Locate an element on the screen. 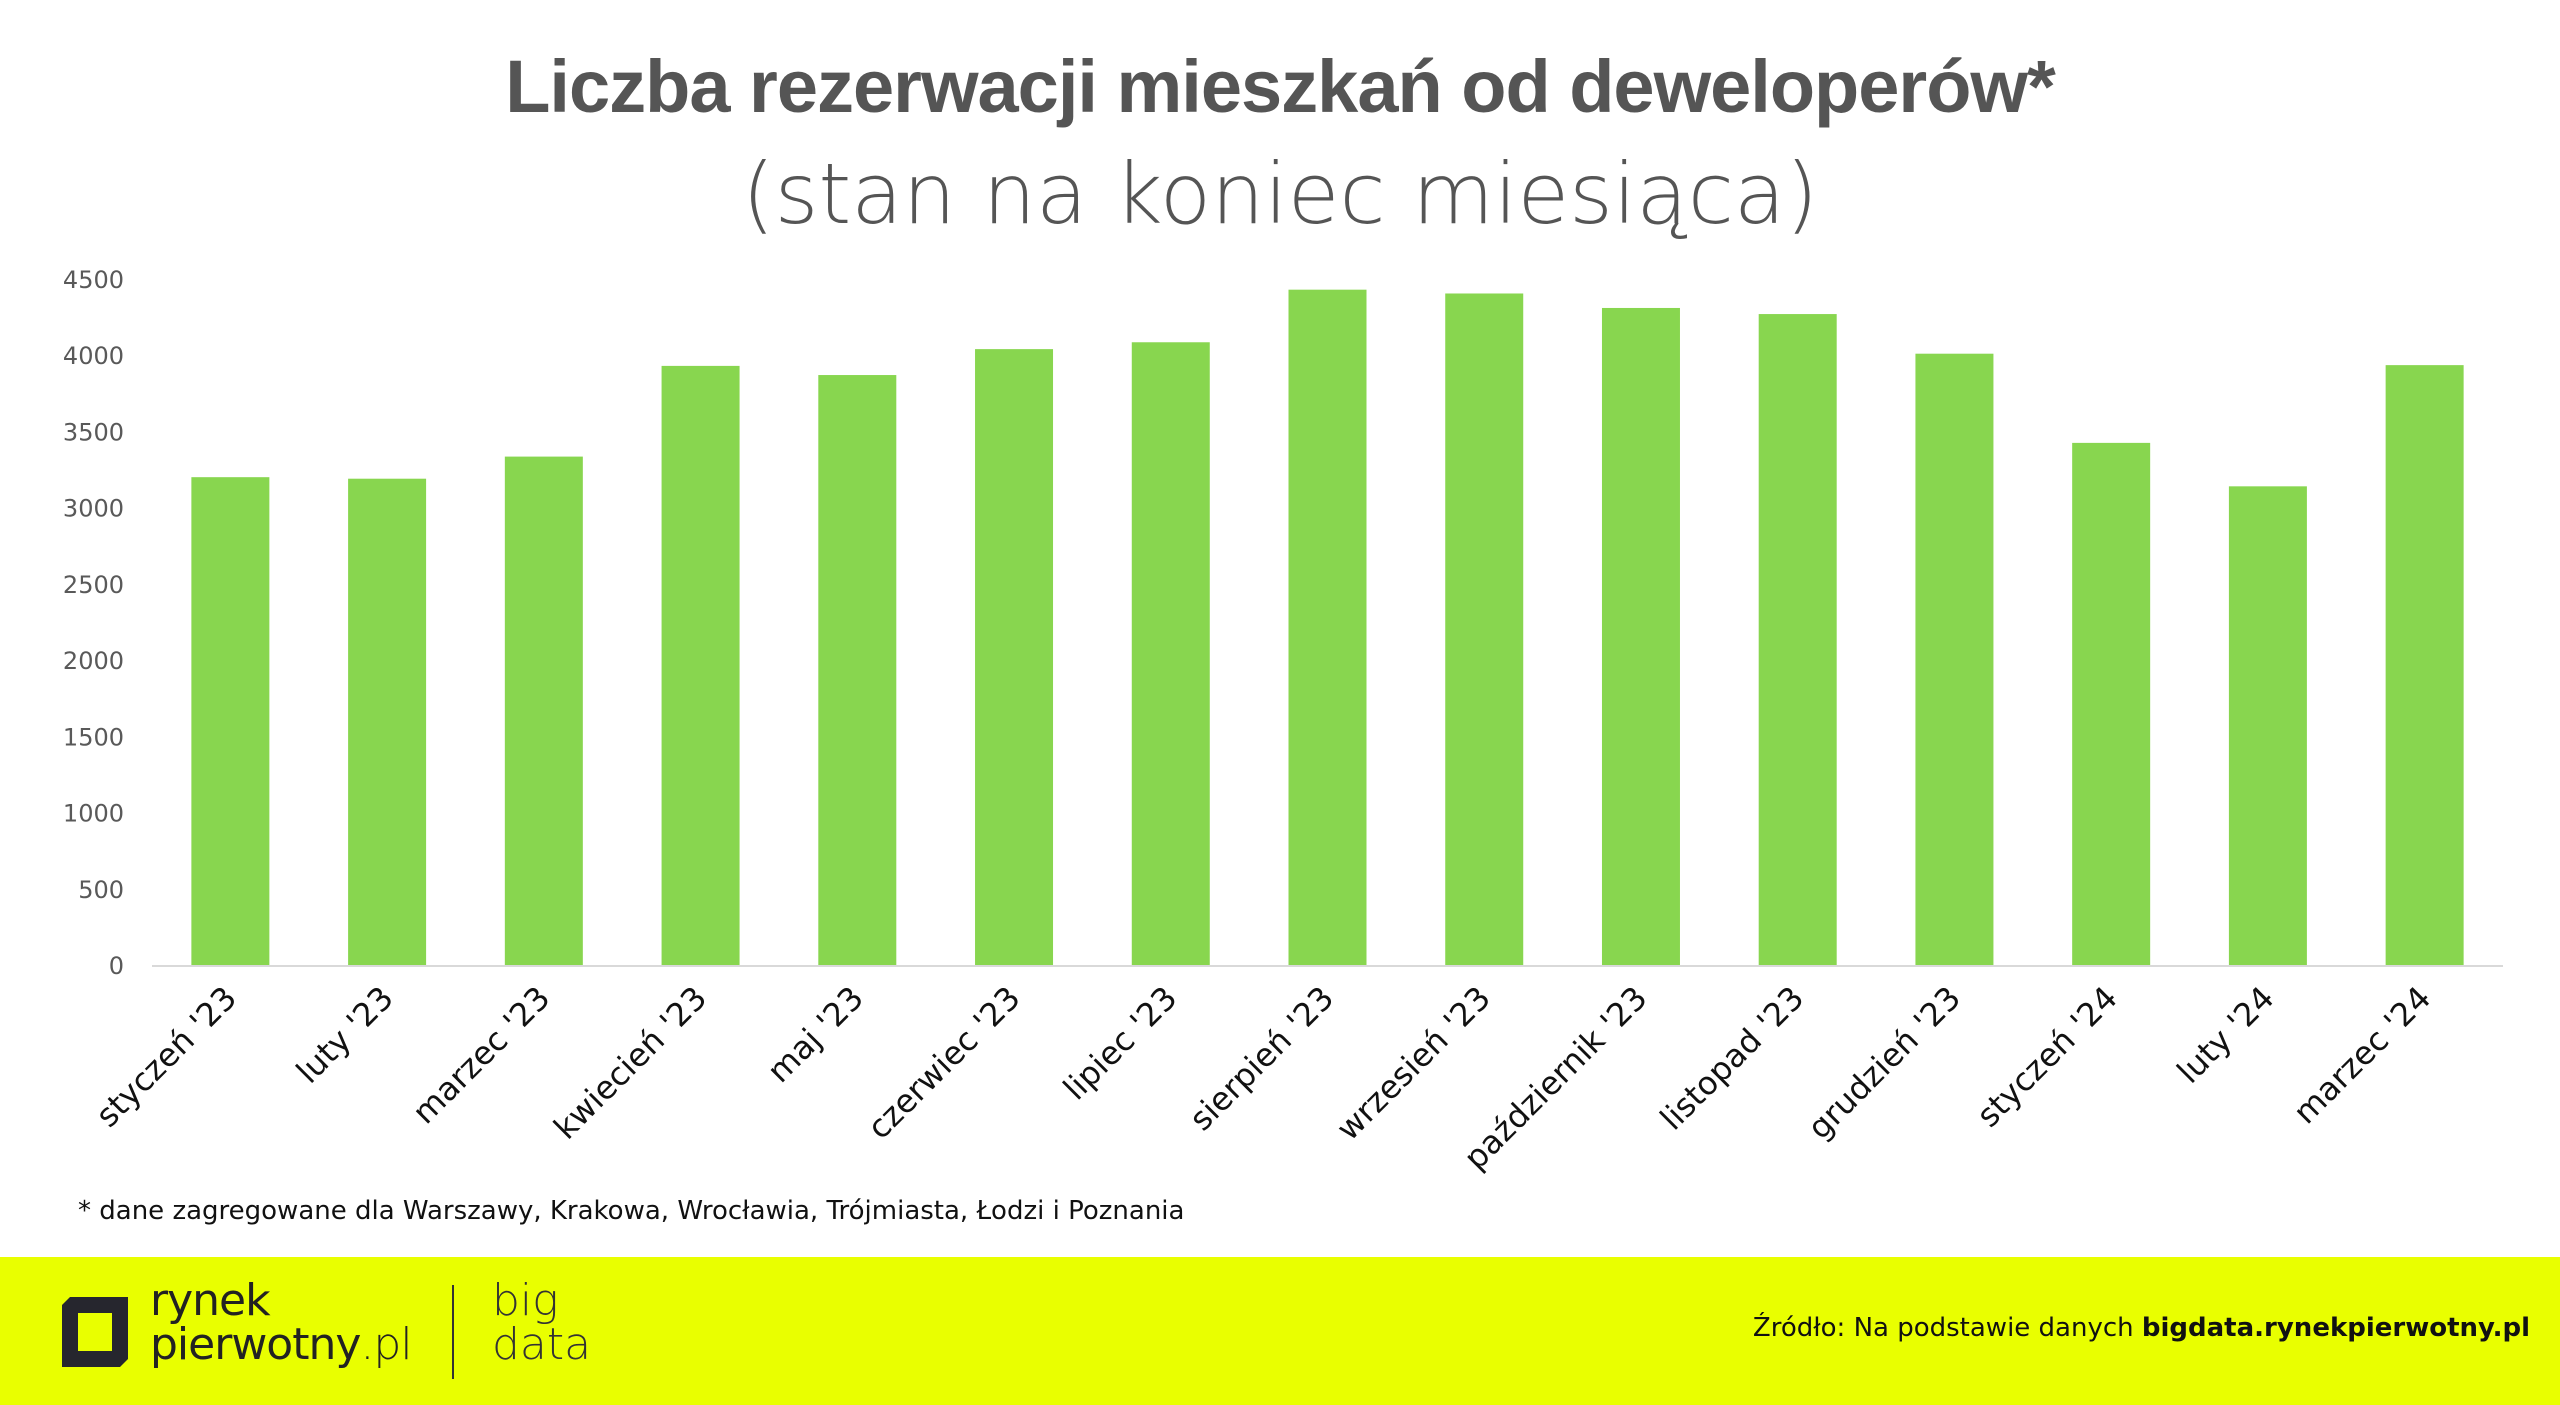 The width and height of the screenshot is (2560, 1405). rynekpierwotny-logo-icon is located at coordinates (95, 1332).